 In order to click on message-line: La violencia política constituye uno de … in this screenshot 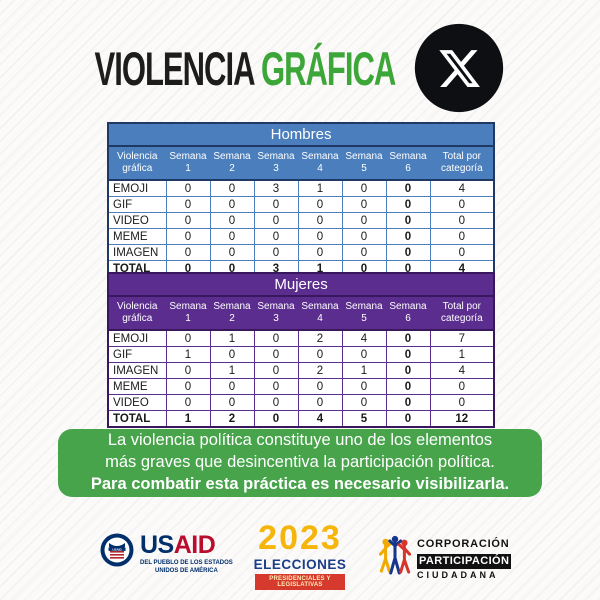, I will do `click(300, 440)`.